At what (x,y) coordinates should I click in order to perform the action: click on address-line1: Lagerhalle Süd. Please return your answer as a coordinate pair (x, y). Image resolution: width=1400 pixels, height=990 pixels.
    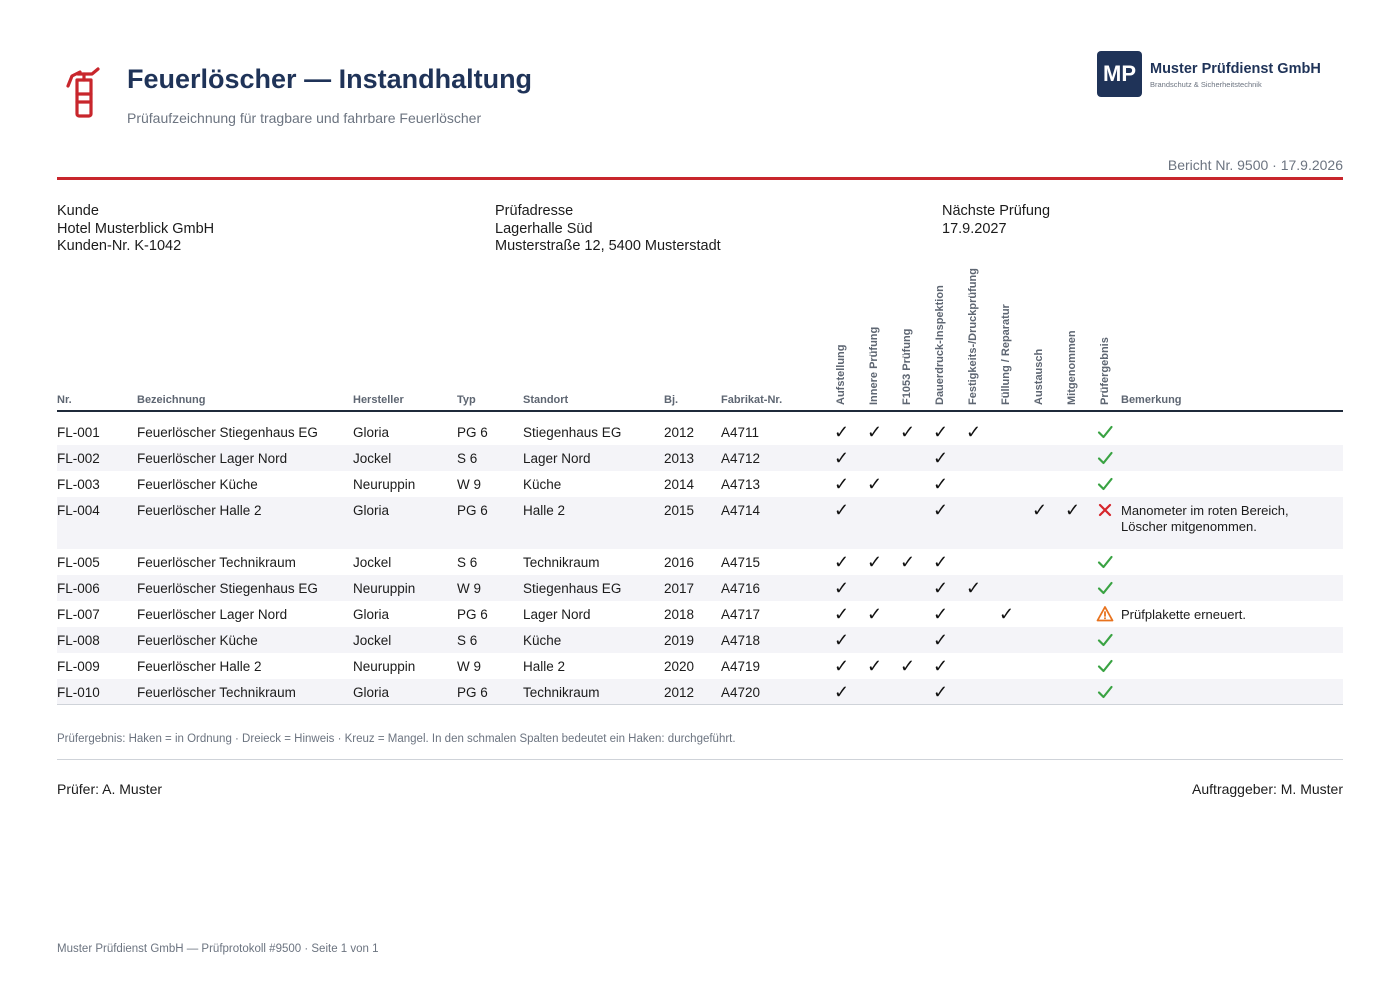
    Looking at the image, I should click on (544, 228).